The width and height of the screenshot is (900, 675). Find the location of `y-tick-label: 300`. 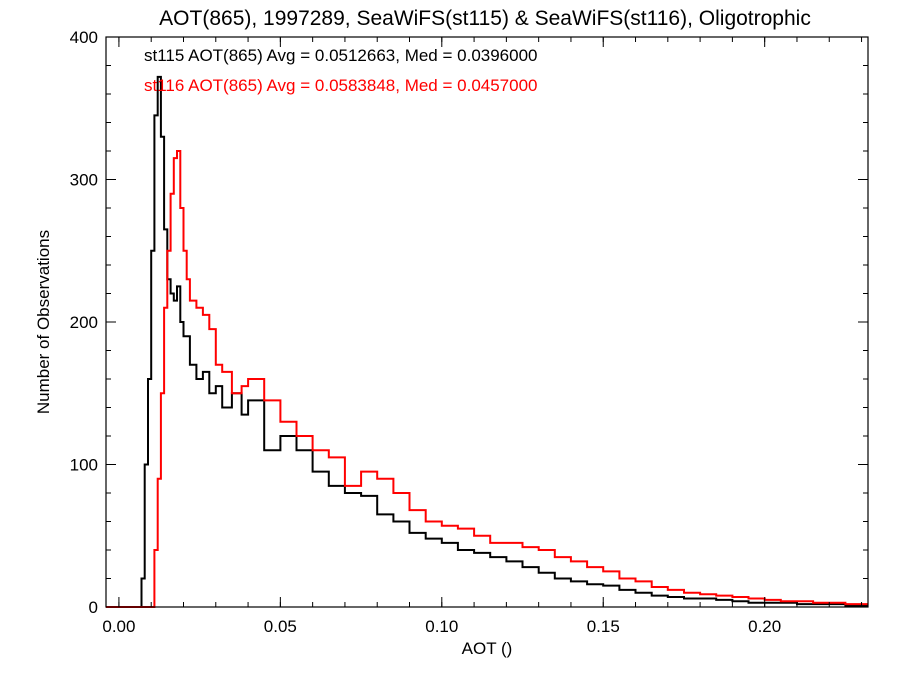

y-tick-label: 300 is located at coordinates (84, 180).